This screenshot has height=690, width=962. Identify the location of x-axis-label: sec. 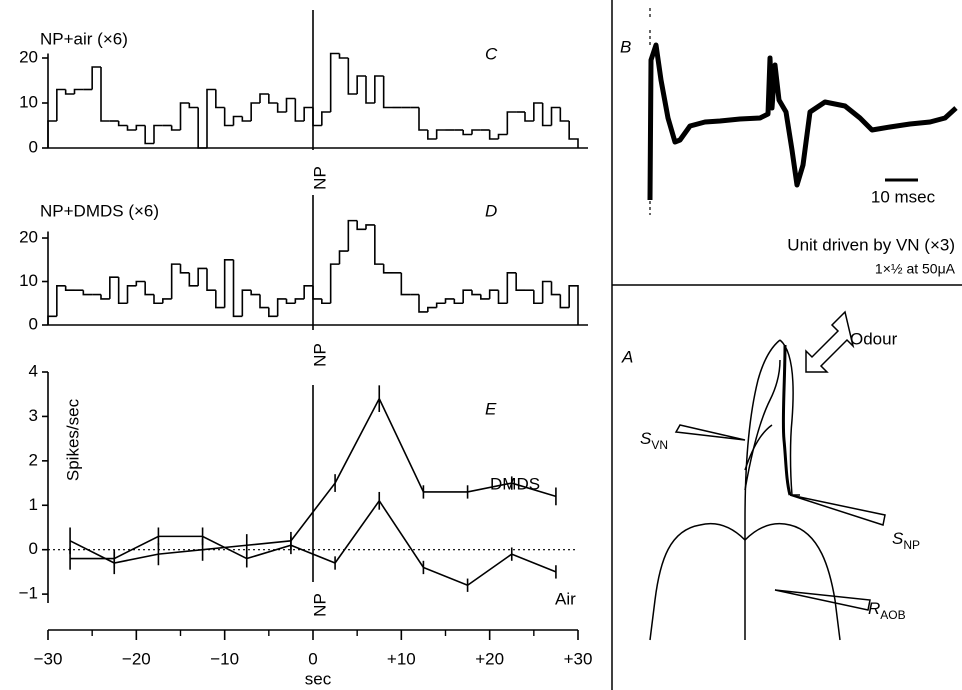
(318, 678).